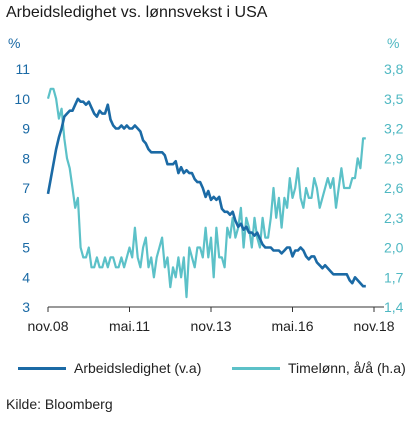 This screenshot has width=414, height=426. I want to click on right-tick-label: 2,9, so click(394, 158).